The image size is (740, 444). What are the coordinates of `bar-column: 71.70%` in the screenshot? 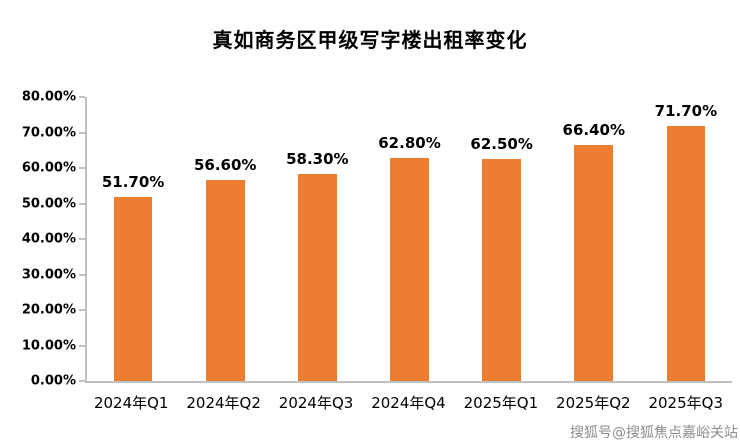 It's located at (686, 239).